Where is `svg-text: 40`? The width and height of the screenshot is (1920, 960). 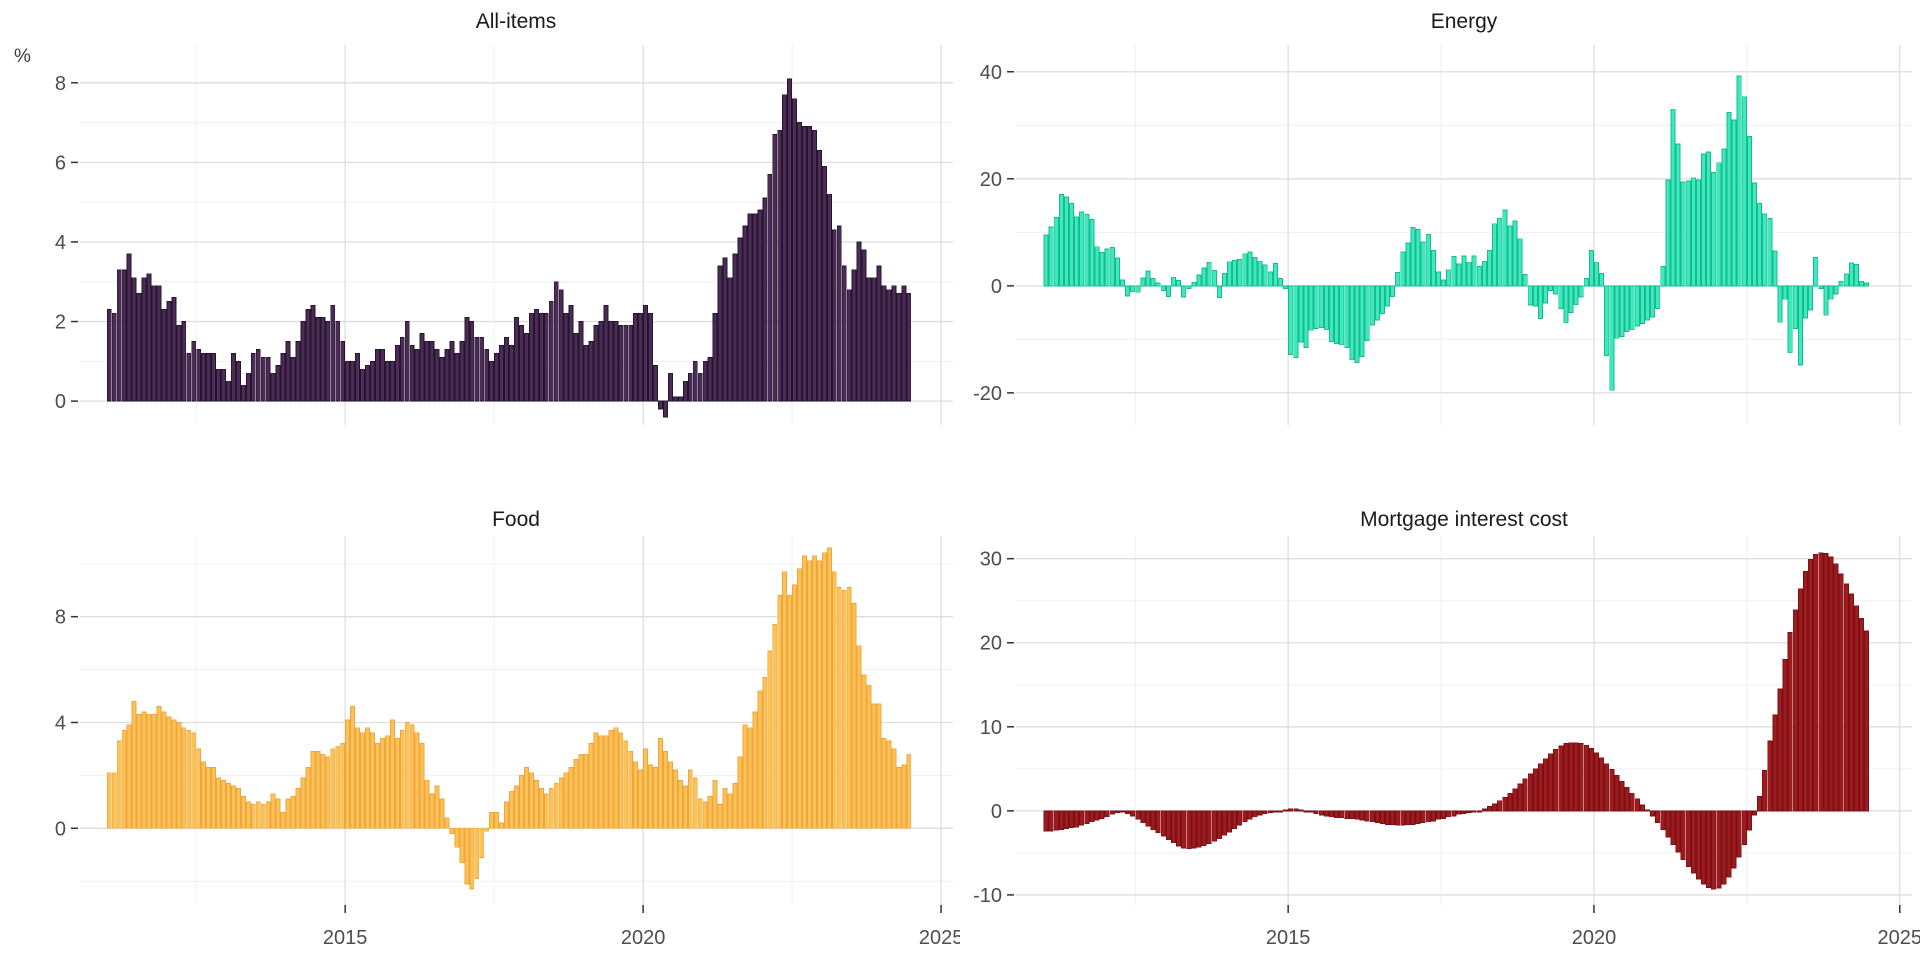 svg-text: 40 is located at coordinates (991, 73).